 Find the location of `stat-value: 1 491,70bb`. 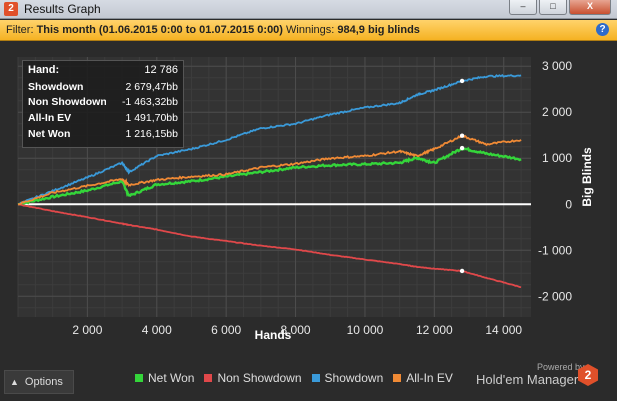

stat-value: 1 491,70bb is located at coordinates (151, 118).